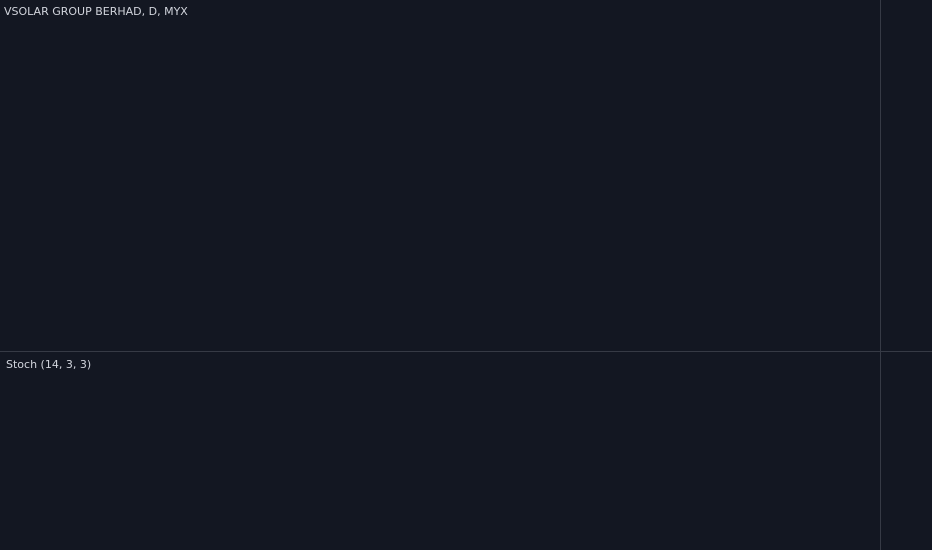  Describe the element at coordinates (48, 364) in the screenshot. I see `indicator-title: Stoch (14, 3, 3)` at that location.